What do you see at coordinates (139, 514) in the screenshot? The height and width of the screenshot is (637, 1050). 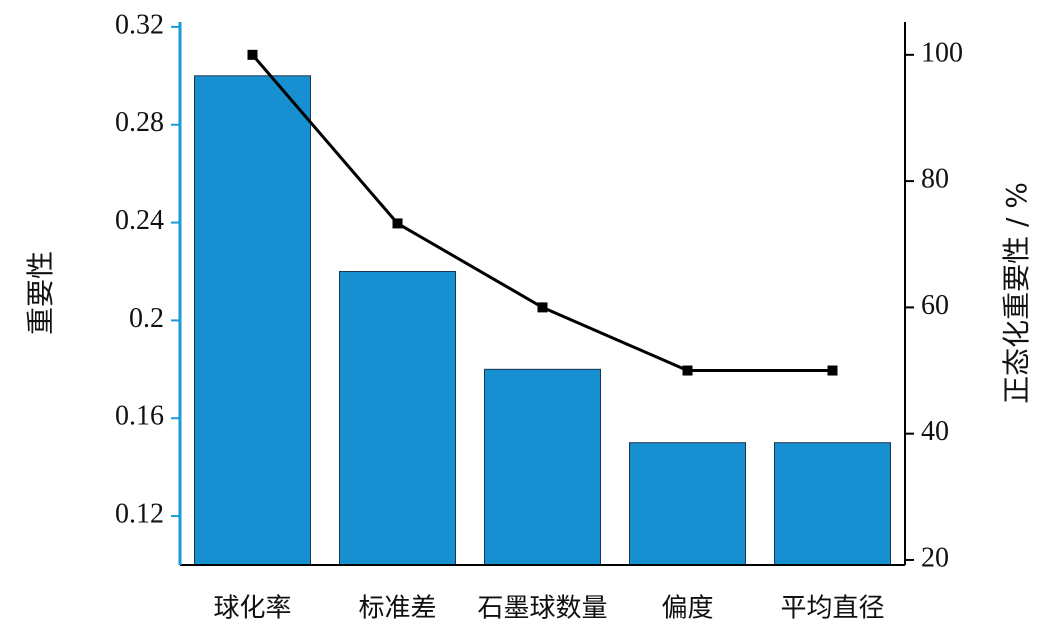 I see `y-tick-label: 0.12` at bounding box center [139, 514].